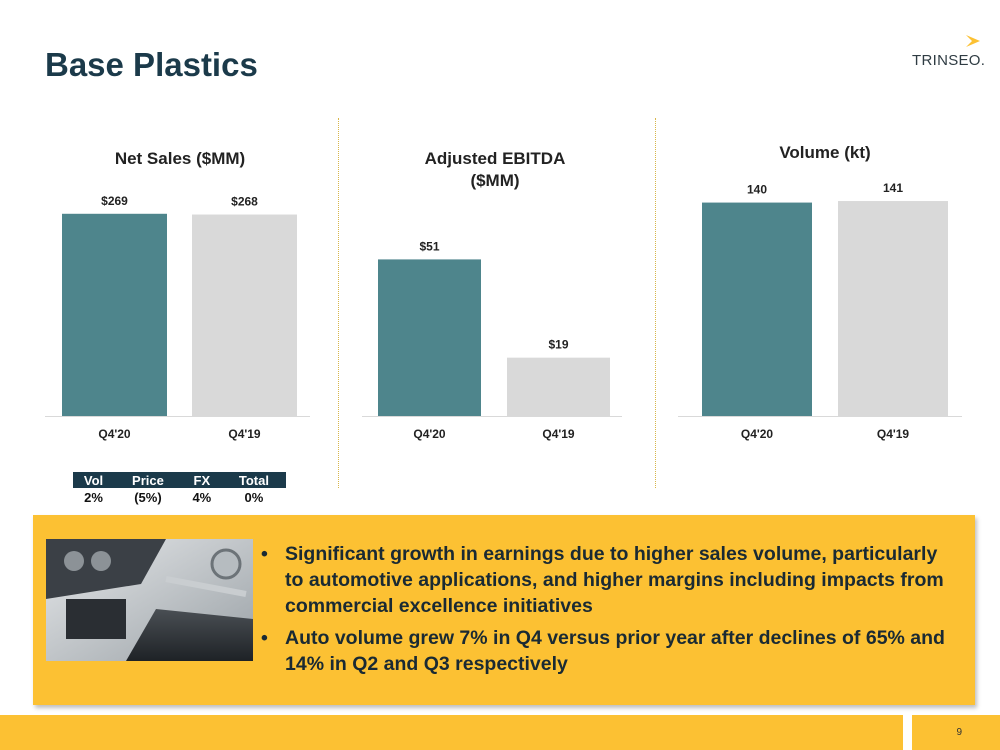 This screenshot has width=1000, height=750. I want to click on volume-tick-label: Q4'19, so click(893, 434).